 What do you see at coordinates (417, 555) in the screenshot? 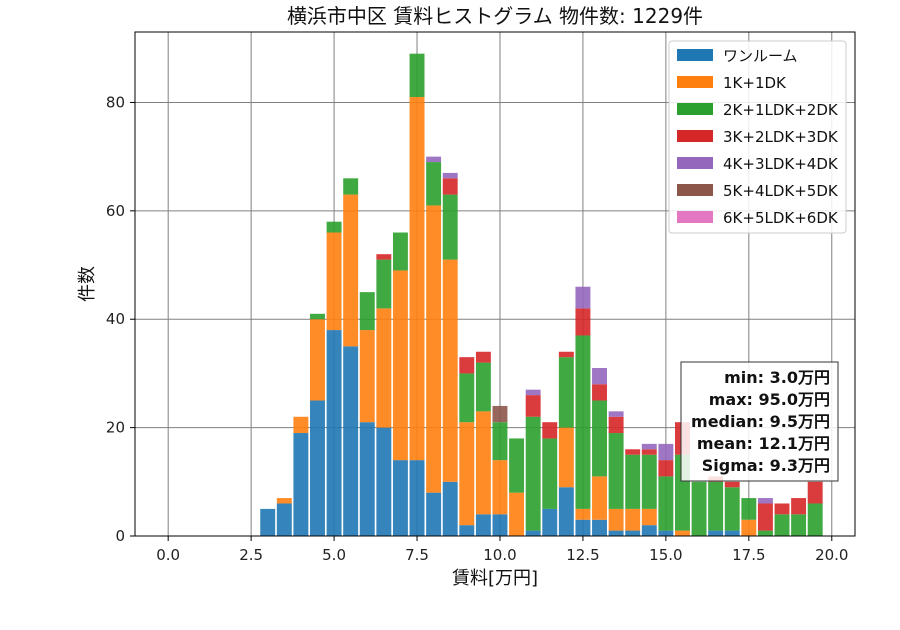
I see `x-tick-label: 7.5` at bounding box center [417, 555].